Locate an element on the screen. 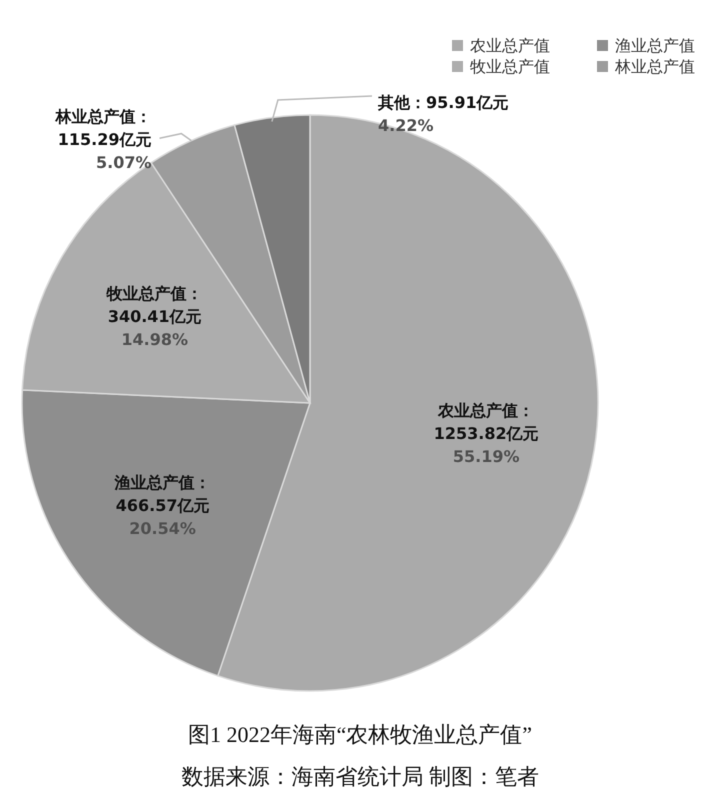 The width and height of the screenshot is (720, 800). text: 图1 2022年海南“农林牧渔业总产值” is located at coordinates (360, 734).